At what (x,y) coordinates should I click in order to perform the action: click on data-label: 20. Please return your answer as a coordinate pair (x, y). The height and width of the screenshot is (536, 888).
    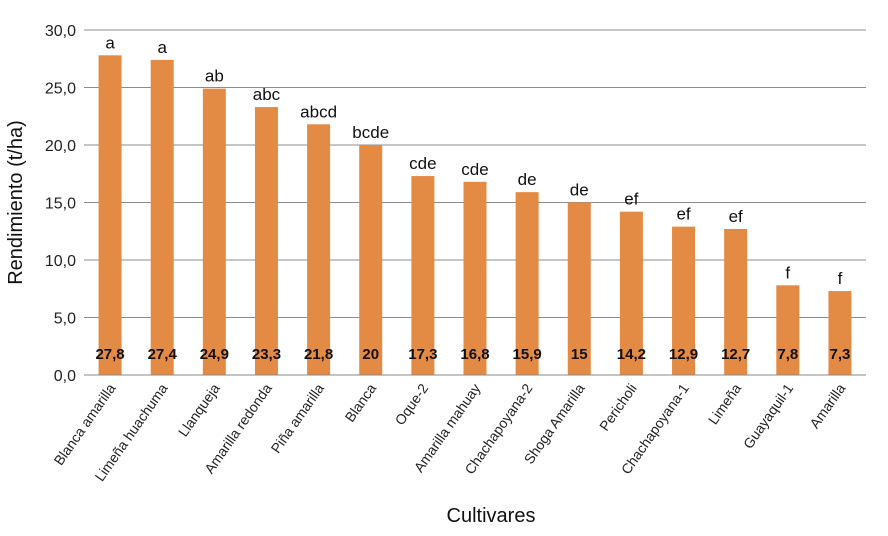
    Looking at the image, I should click on (370, 354).